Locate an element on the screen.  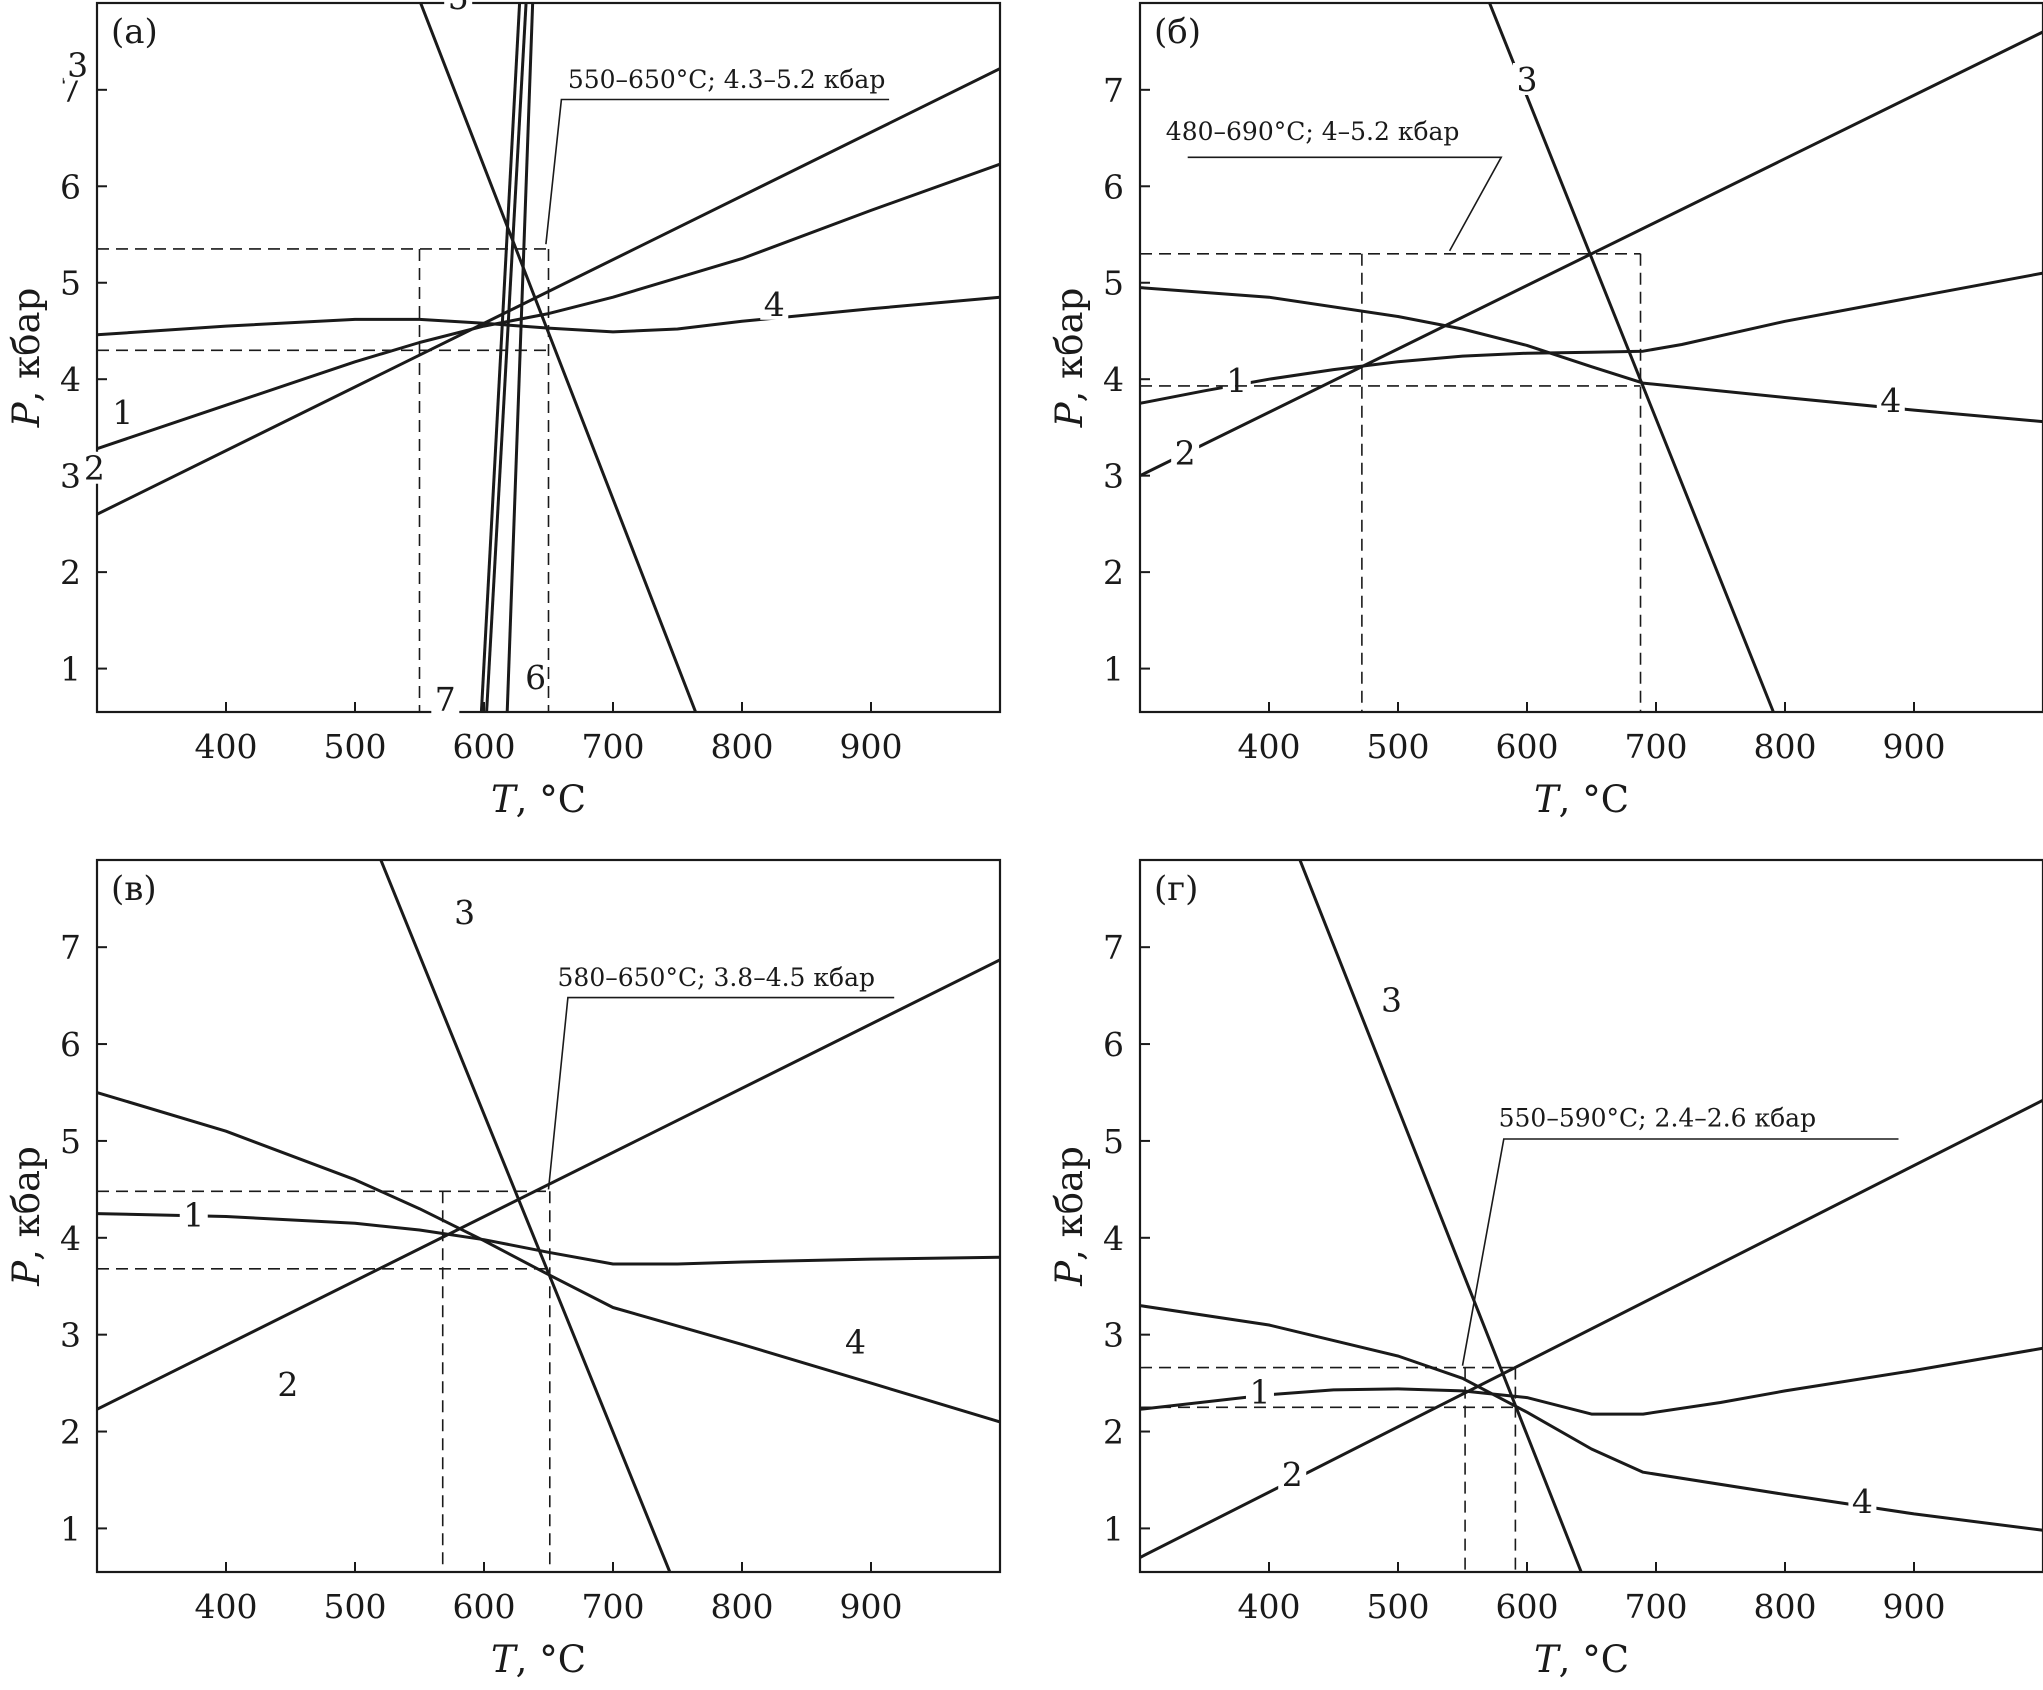
panel-label: (в) is located at coordinates (134, 889).